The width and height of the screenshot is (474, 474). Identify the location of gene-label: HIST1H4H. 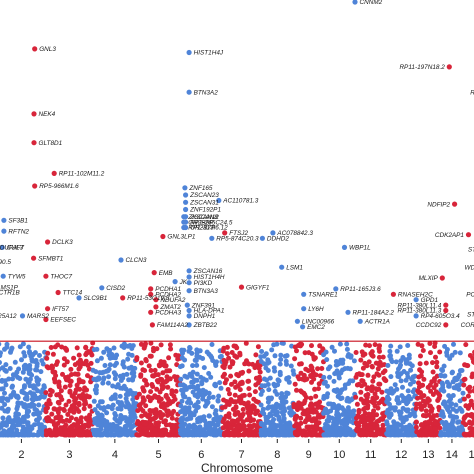
(209, 277).